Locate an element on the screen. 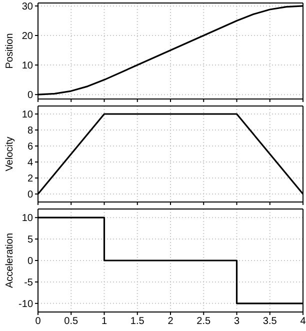  x-tick-label: 2.5 is located at coordinates (204, 322).